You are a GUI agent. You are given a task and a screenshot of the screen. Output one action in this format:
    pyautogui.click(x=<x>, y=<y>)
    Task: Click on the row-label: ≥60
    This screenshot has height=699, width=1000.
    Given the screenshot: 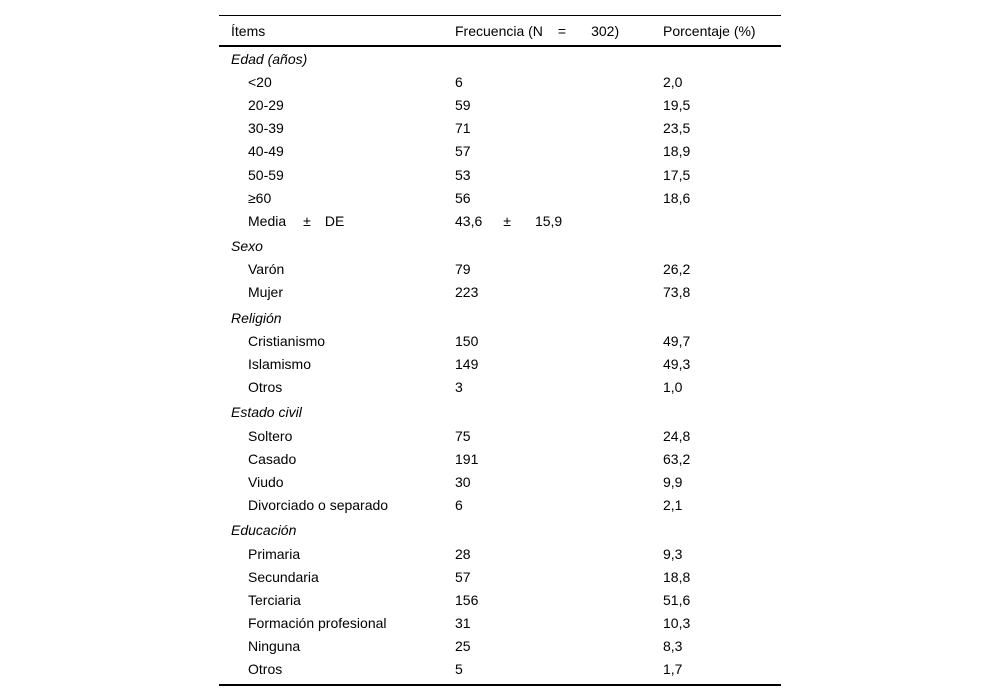 What is the action you would take?
    pyautogui.click(x=260, y=197)
    